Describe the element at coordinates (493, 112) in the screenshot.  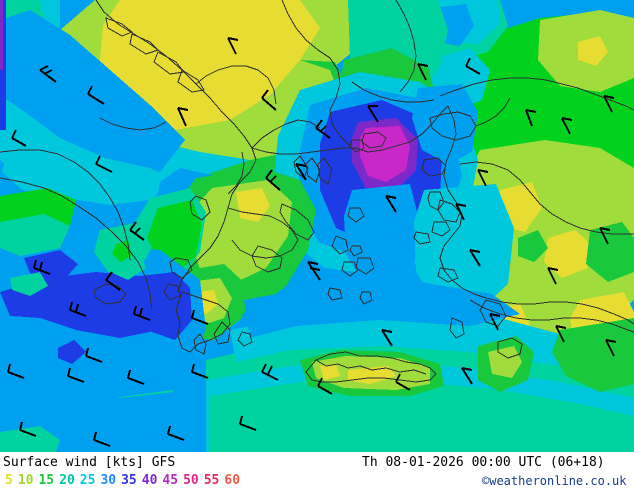
I see `coast-bosphorus` at that location.